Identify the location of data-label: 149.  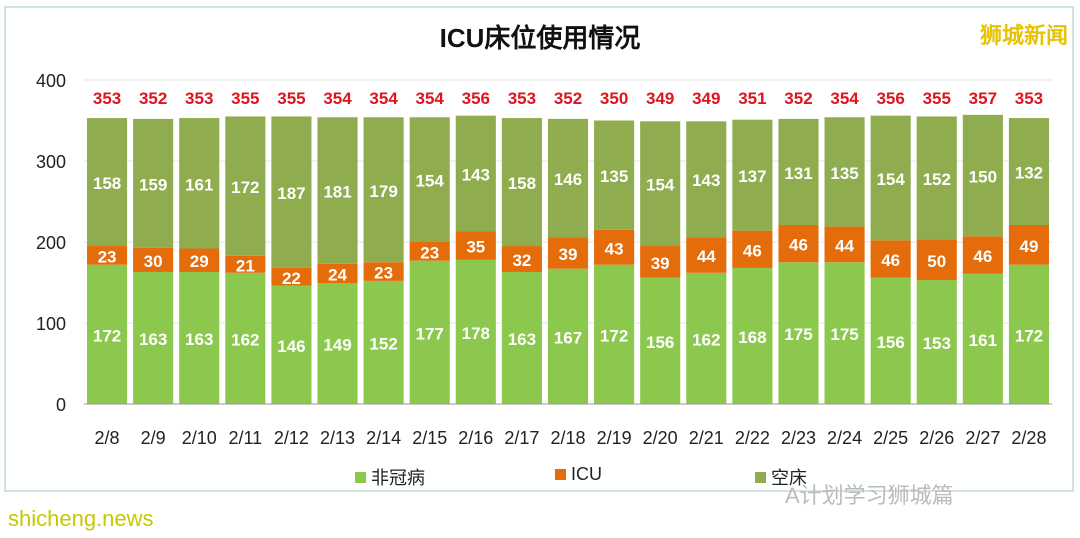
(337, 345).